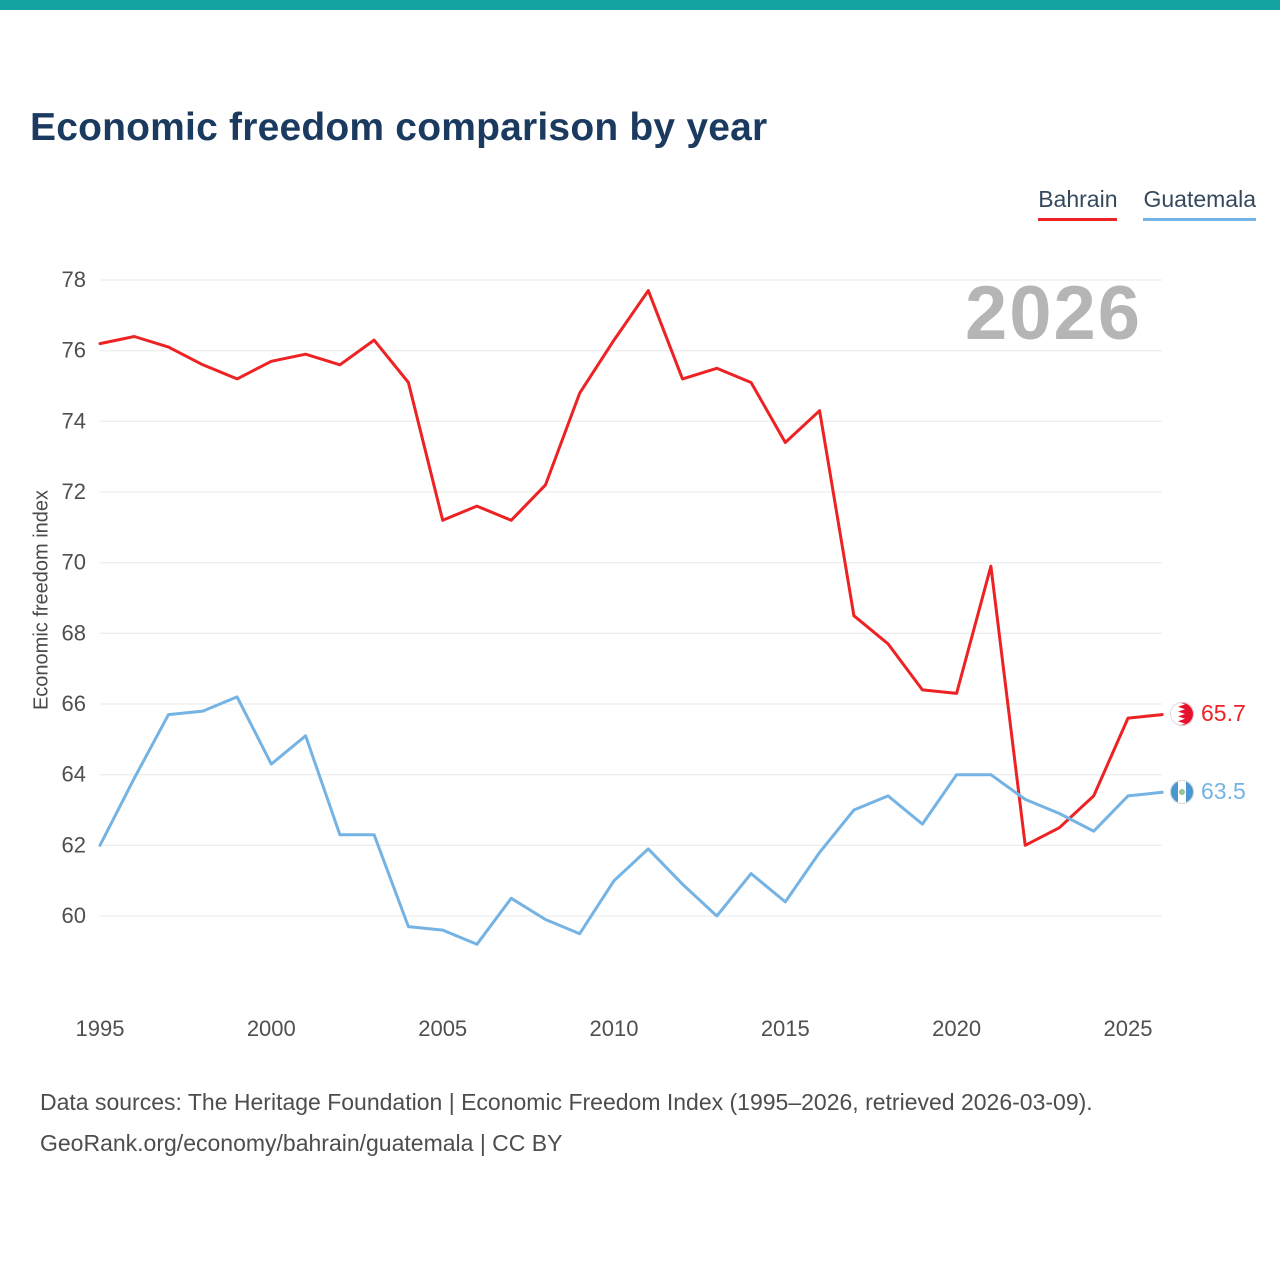  I want to click on bahrain-end-value: 65.7, so click(1223, 713).